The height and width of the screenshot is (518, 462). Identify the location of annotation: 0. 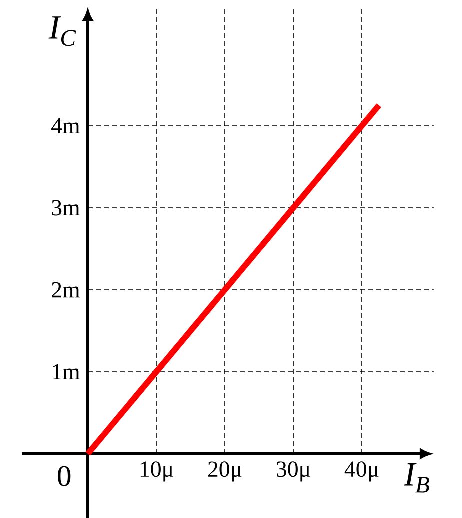
(64, 476).